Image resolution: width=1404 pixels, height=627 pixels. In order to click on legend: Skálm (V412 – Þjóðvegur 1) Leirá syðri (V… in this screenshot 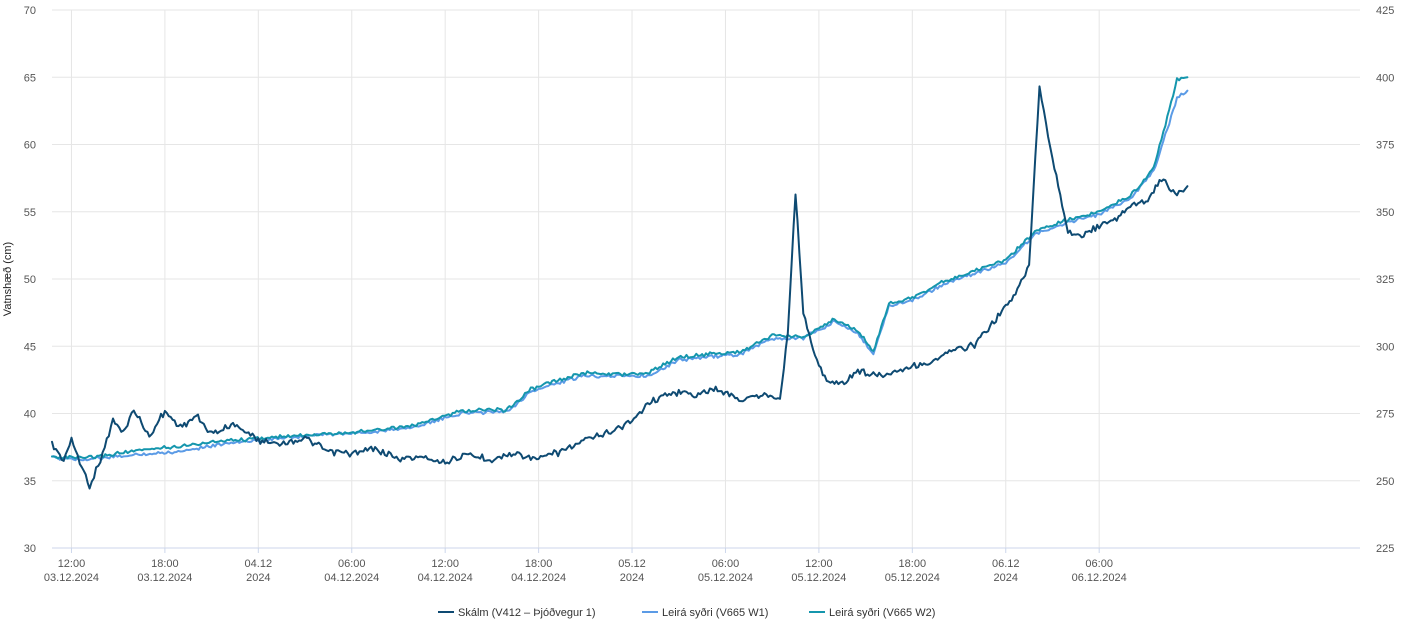, I will do `click(686, 613)`.